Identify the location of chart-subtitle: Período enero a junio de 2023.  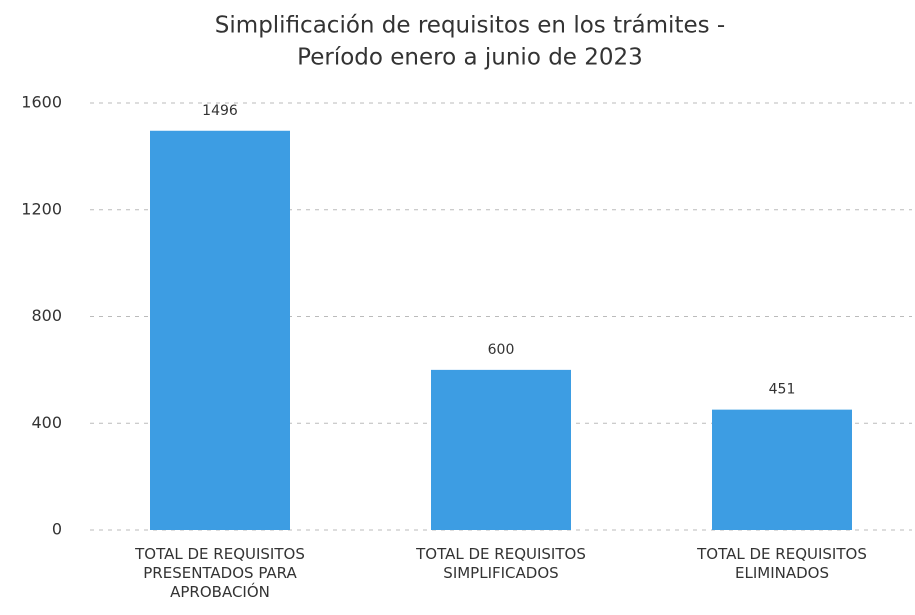
(470, 58).